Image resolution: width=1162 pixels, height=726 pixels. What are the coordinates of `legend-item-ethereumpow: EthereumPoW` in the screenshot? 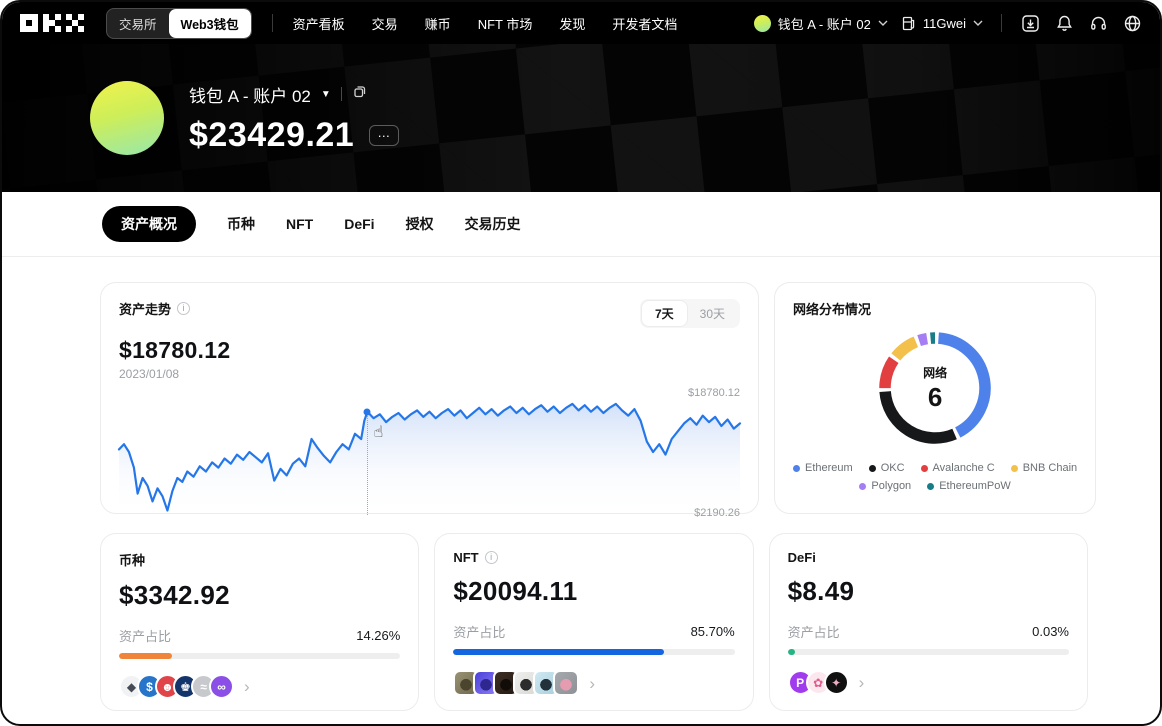 It's located at (969, 486).